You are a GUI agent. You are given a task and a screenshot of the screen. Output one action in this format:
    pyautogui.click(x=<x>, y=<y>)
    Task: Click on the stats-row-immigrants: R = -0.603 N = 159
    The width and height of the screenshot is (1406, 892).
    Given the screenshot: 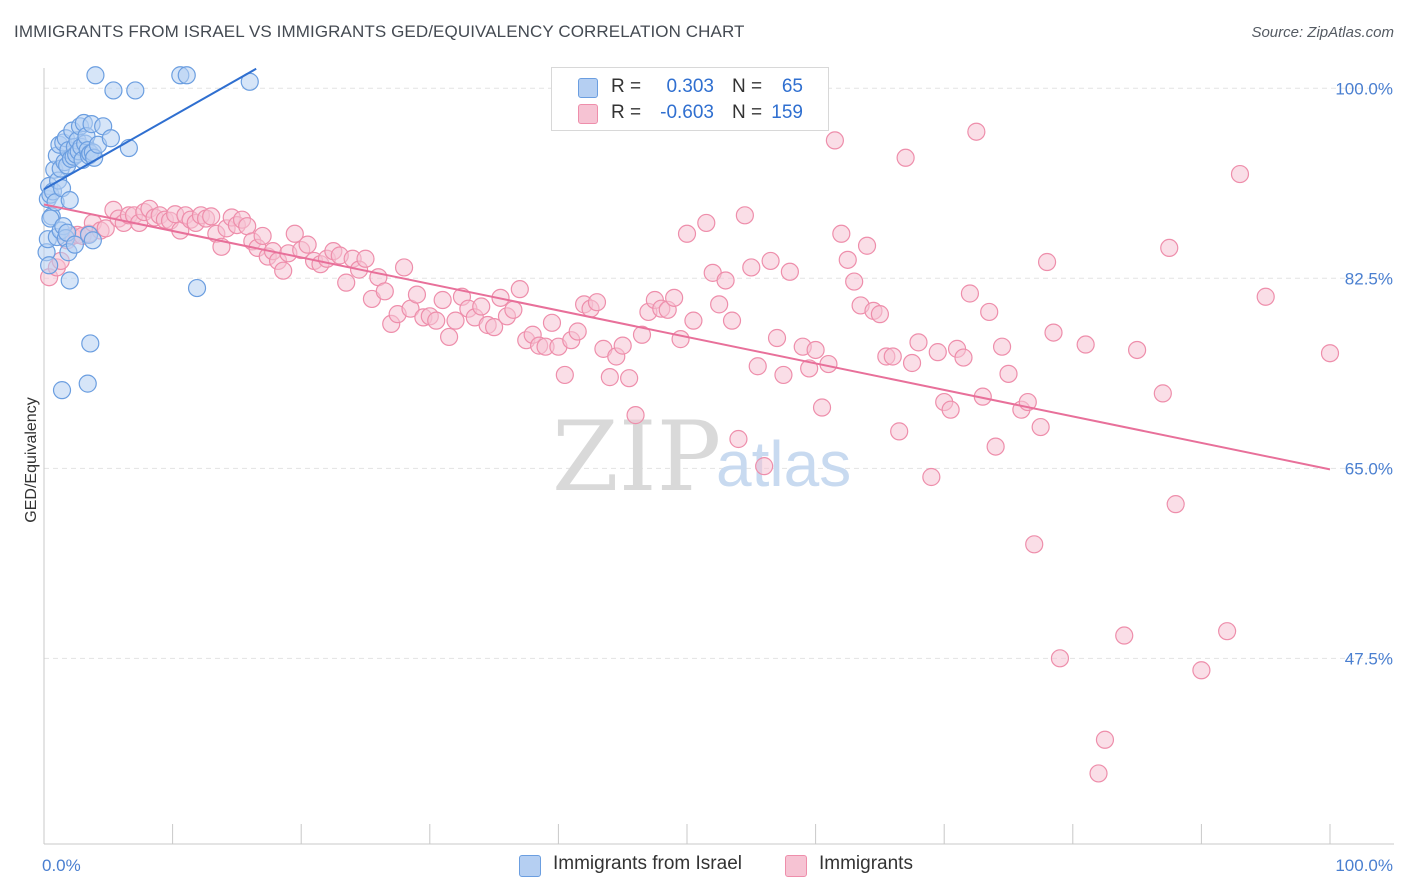 What is the action you would take?
    pyautogui.click(x=690, y=114)
    